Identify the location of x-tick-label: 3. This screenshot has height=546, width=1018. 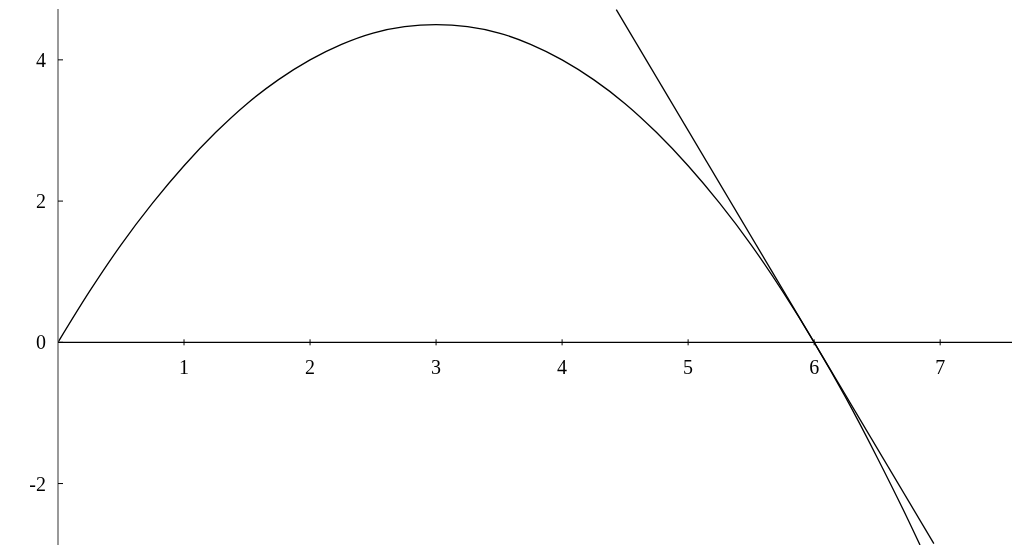
(436, 366).